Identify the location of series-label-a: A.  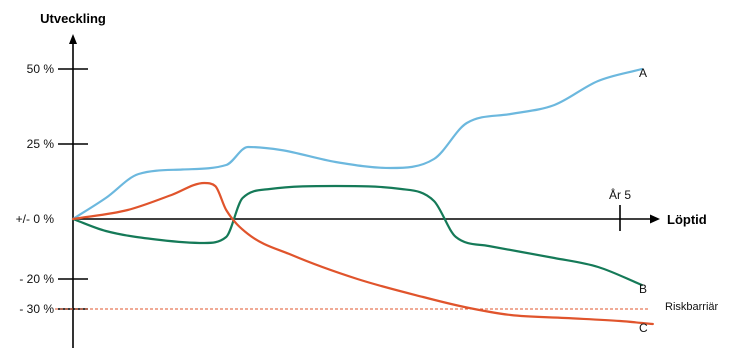
(643, 73).